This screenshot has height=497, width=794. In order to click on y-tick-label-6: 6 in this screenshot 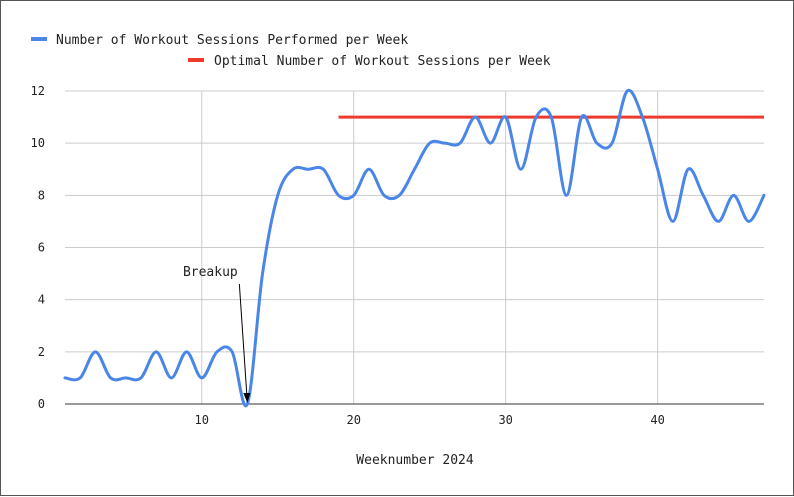, I will do `click(41, 248)`.